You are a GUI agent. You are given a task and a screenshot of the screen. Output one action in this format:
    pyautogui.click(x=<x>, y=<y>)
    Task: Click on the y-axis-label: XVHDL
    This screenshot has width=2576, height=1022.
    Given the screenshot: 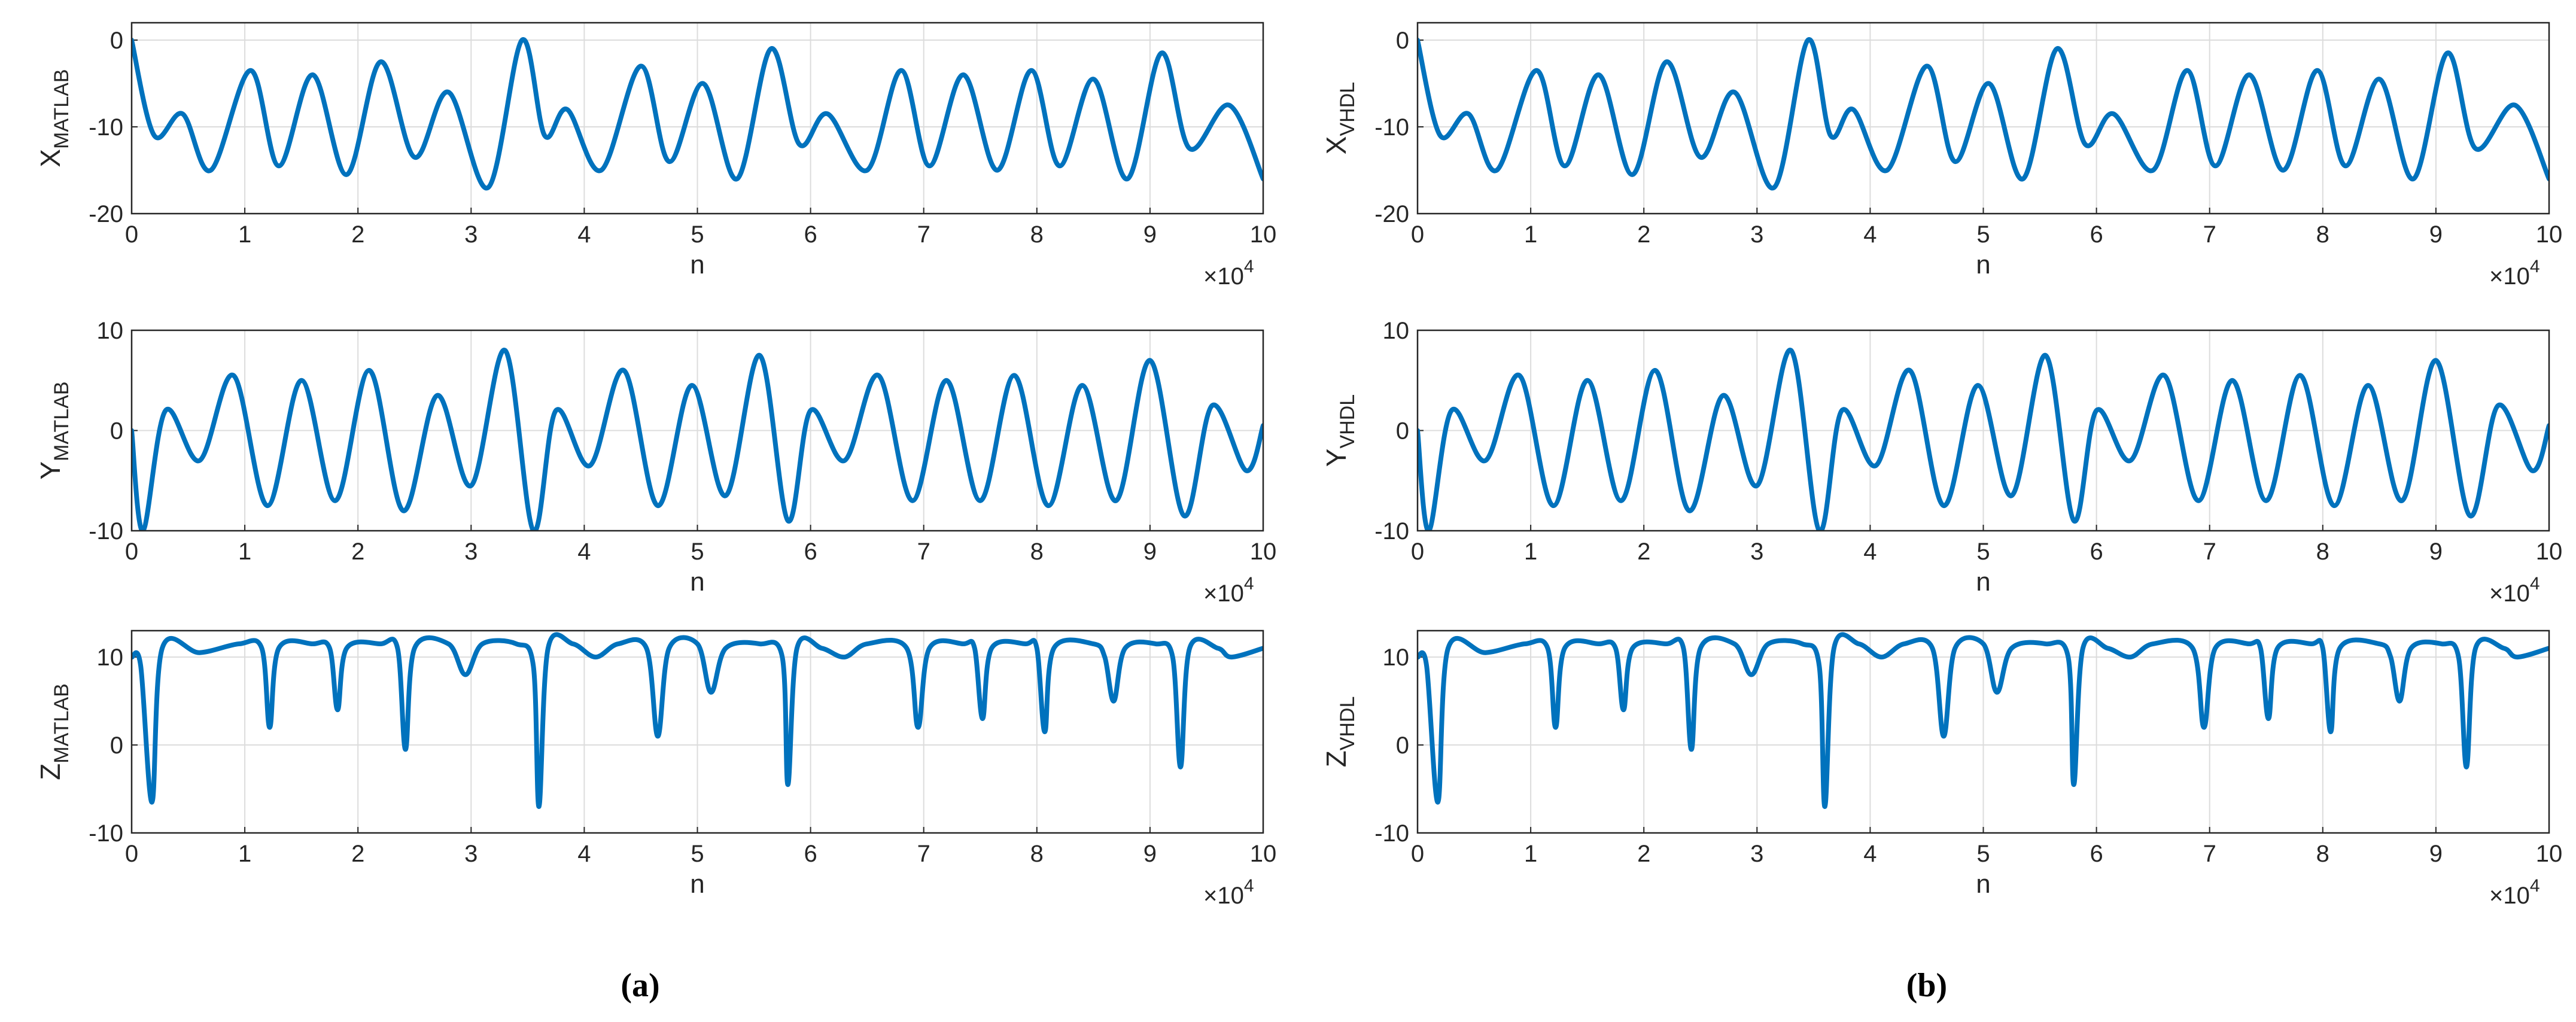 What is the action you would take?
    pyautogui.click(x=1340, y=118)
    